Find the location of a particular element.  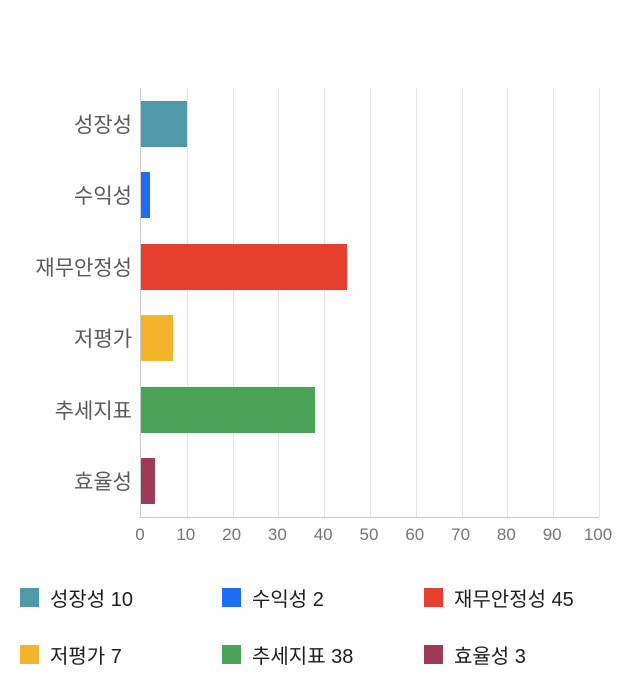

legend-item: 성장성 10 is located at coordinates (121, 597).